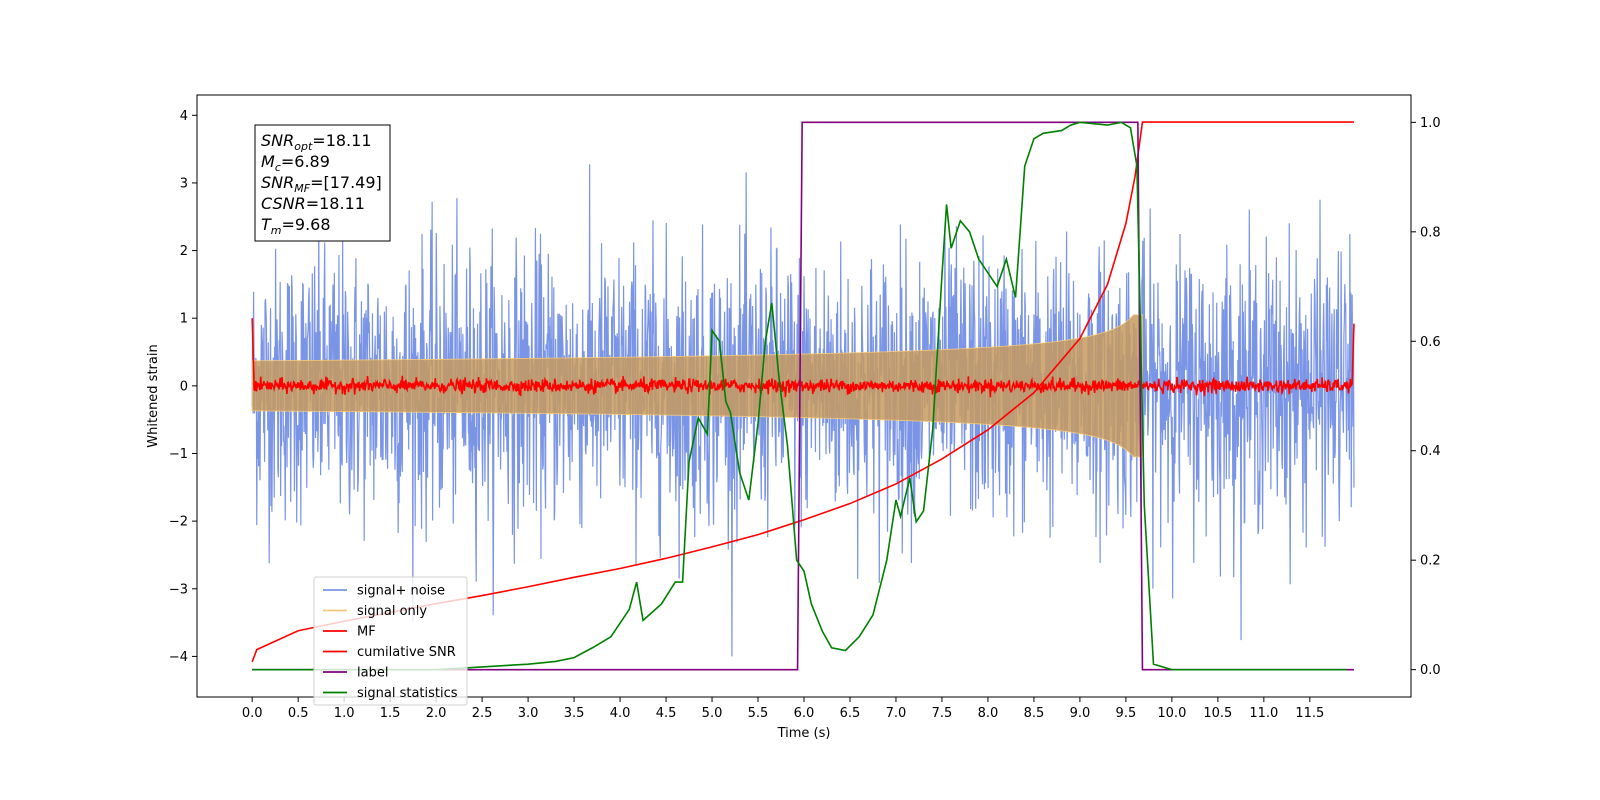 The image size is (1600, 800). What do you see at coordinates (620, 713) in the screenshot?
I see `x-tick-label: 4.0` at bounding box center [620, 713].